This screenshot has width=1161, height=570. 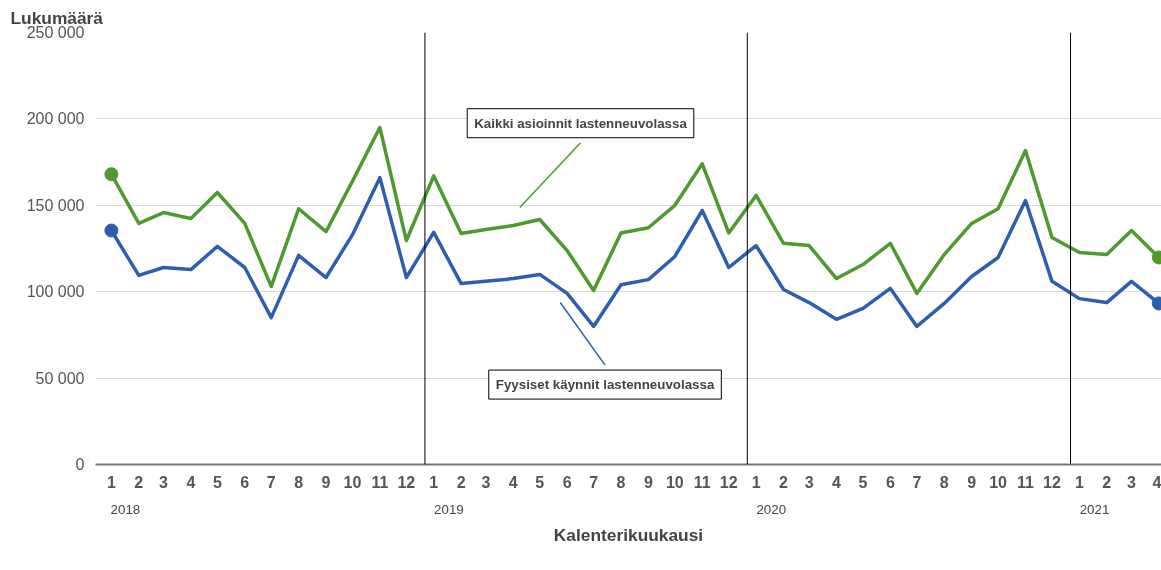 What do you see at coordinates (55, 292) in the screenshot?
I see `y-tick-label: 100 000` at bounding box center [55, 292].